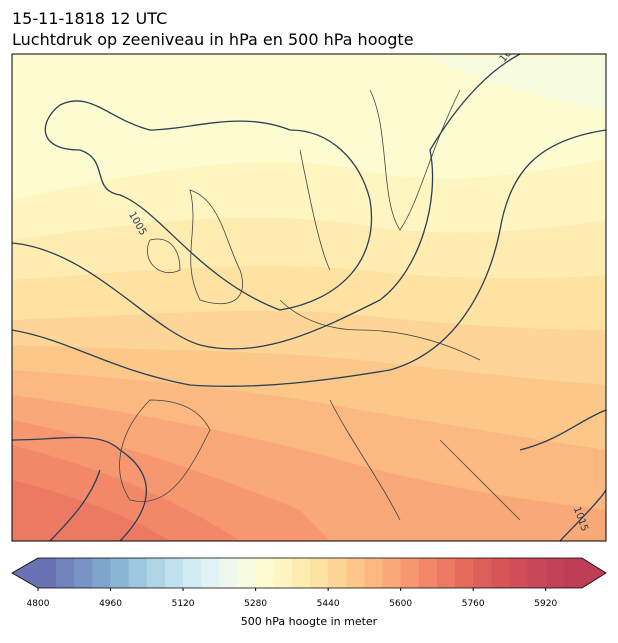 The height and width of the screenshot is (643, 618). I want to click on colorbar-tick-label: 4800, so click(38, 604).